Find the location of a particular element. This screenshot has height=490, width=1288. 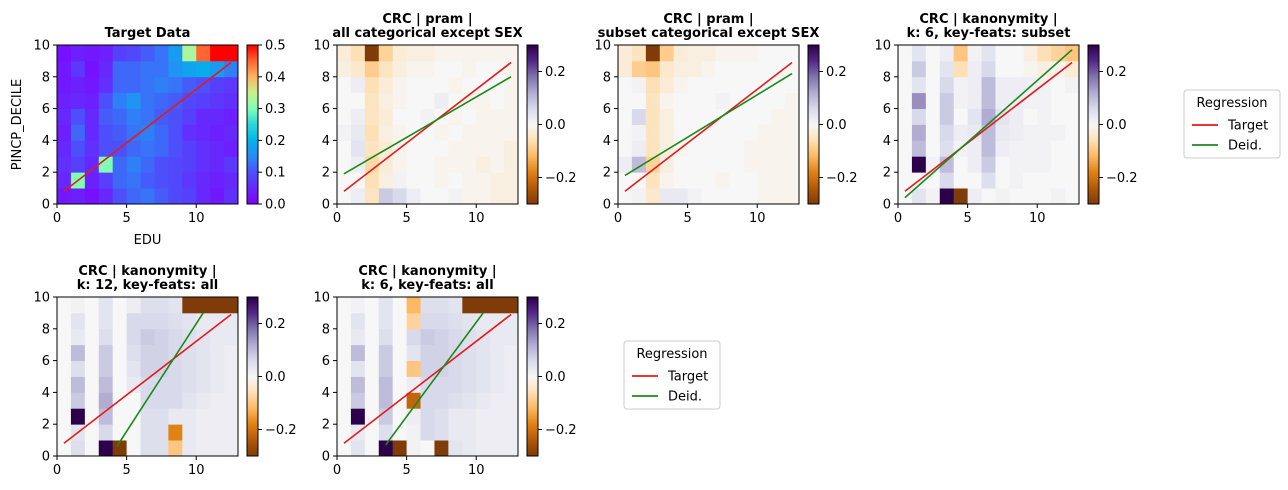

colorbar-tick-label: 0.2 is located at coordinates (555, 324).